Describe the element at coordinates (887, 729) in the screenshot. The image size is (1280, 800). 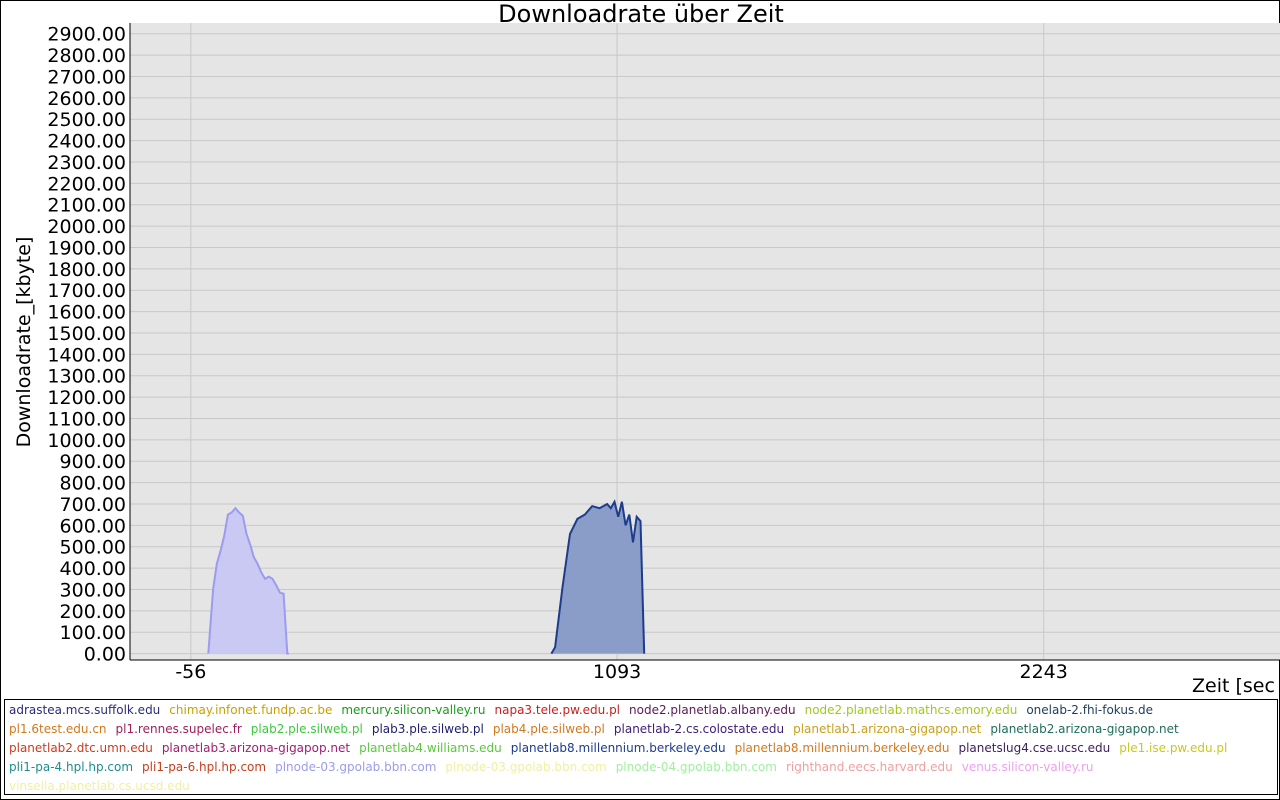
I see `legend-entry: planetlab1.arizona-gigapop.net` at that location.